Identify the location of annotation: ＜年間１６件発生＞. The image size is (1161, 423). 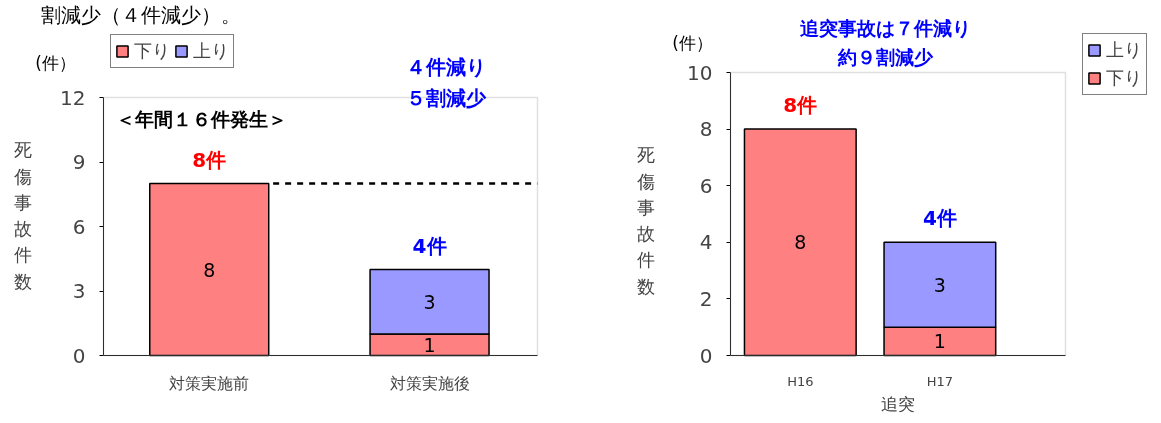
(201, 118).